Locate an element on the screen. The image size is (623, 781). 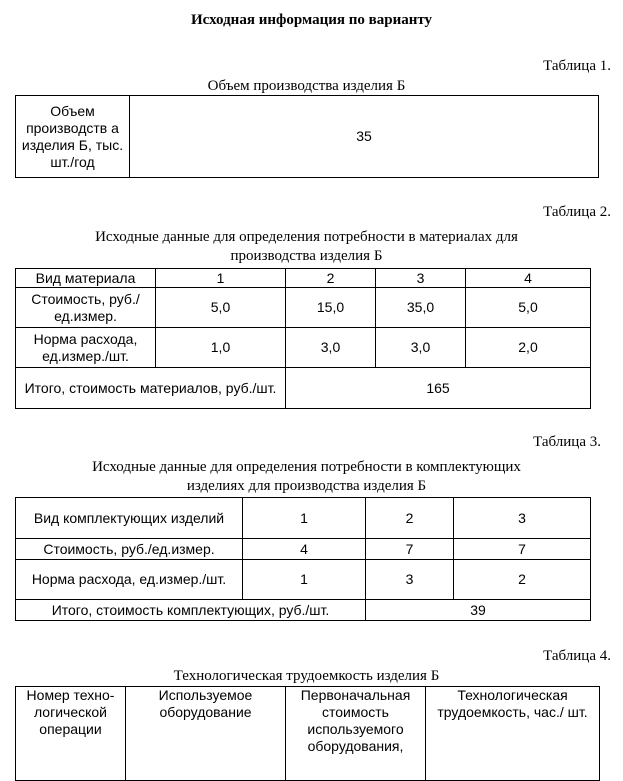
table2-caption-line2: производства изделия Б is located at coordinates (306, 256).